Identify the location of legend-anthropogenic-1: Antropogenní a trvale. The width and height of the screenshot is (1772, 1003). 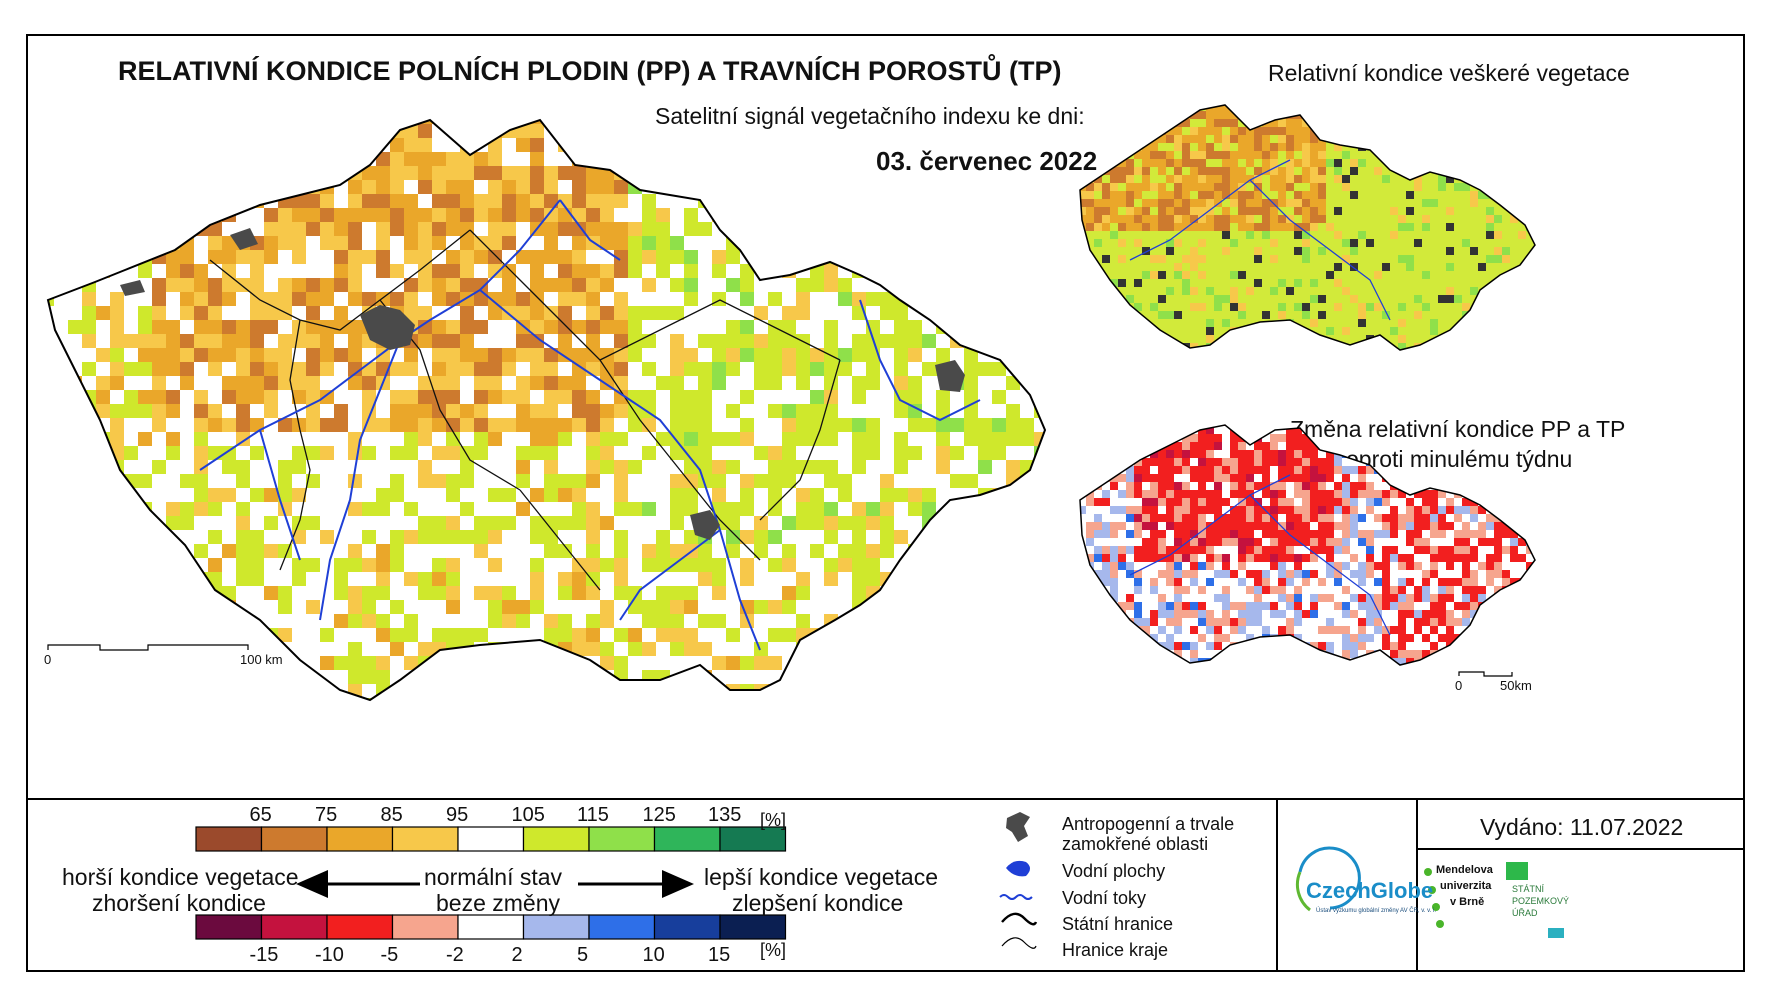
(1148, 824).